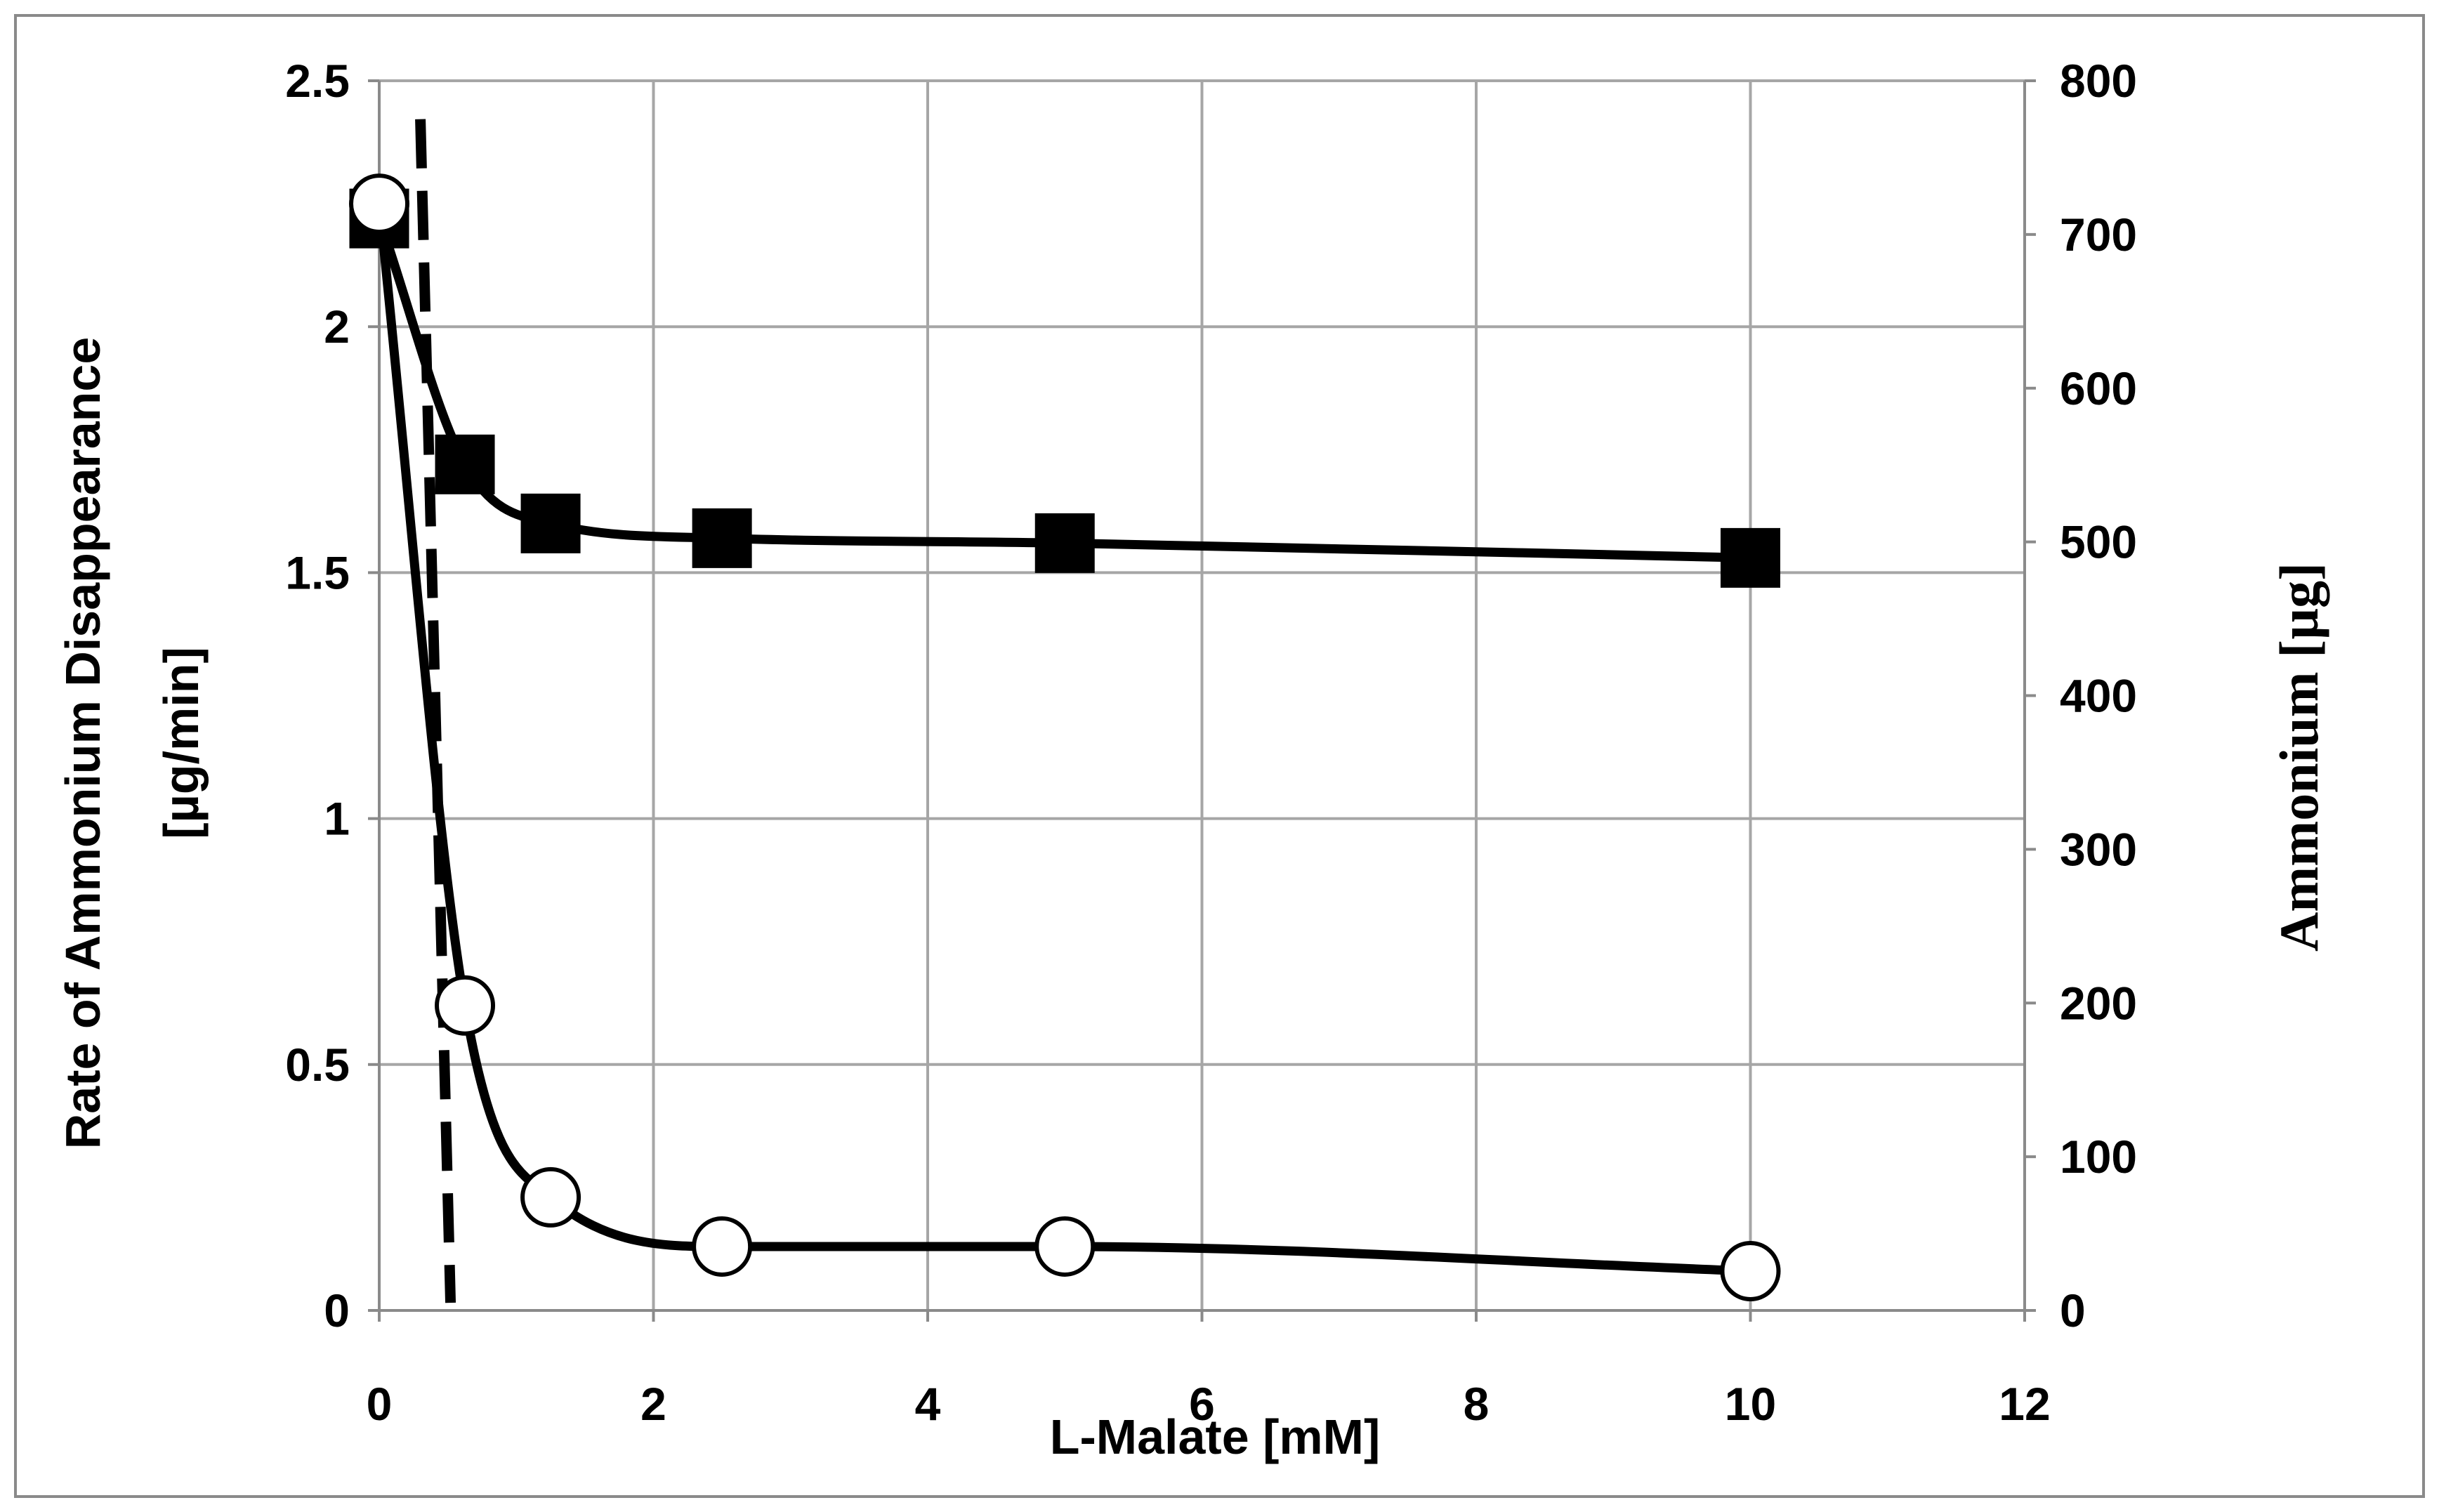 The image size is (2439, 1512). Describe the element at coordinates (2098, 696) in the screenshot. I see `y-right-tick-label: 400` at that location.